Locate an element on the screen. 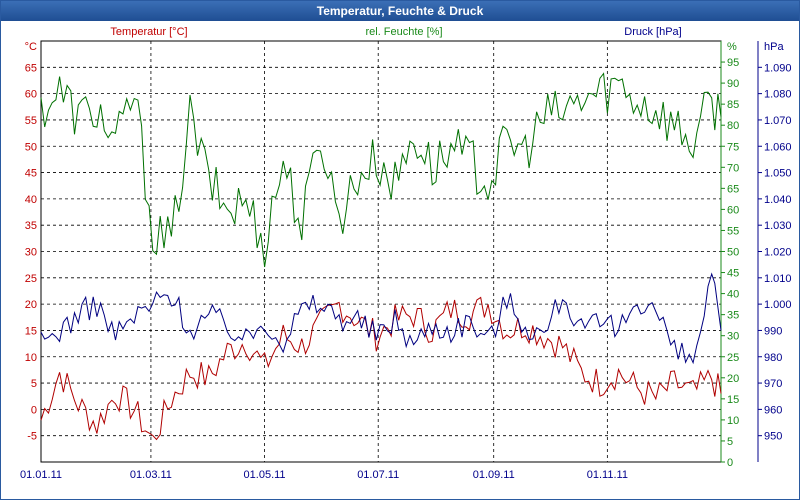 The image size is (800, 500). x-tick-label: 01.01.11 is located at coordinates (41, 475).